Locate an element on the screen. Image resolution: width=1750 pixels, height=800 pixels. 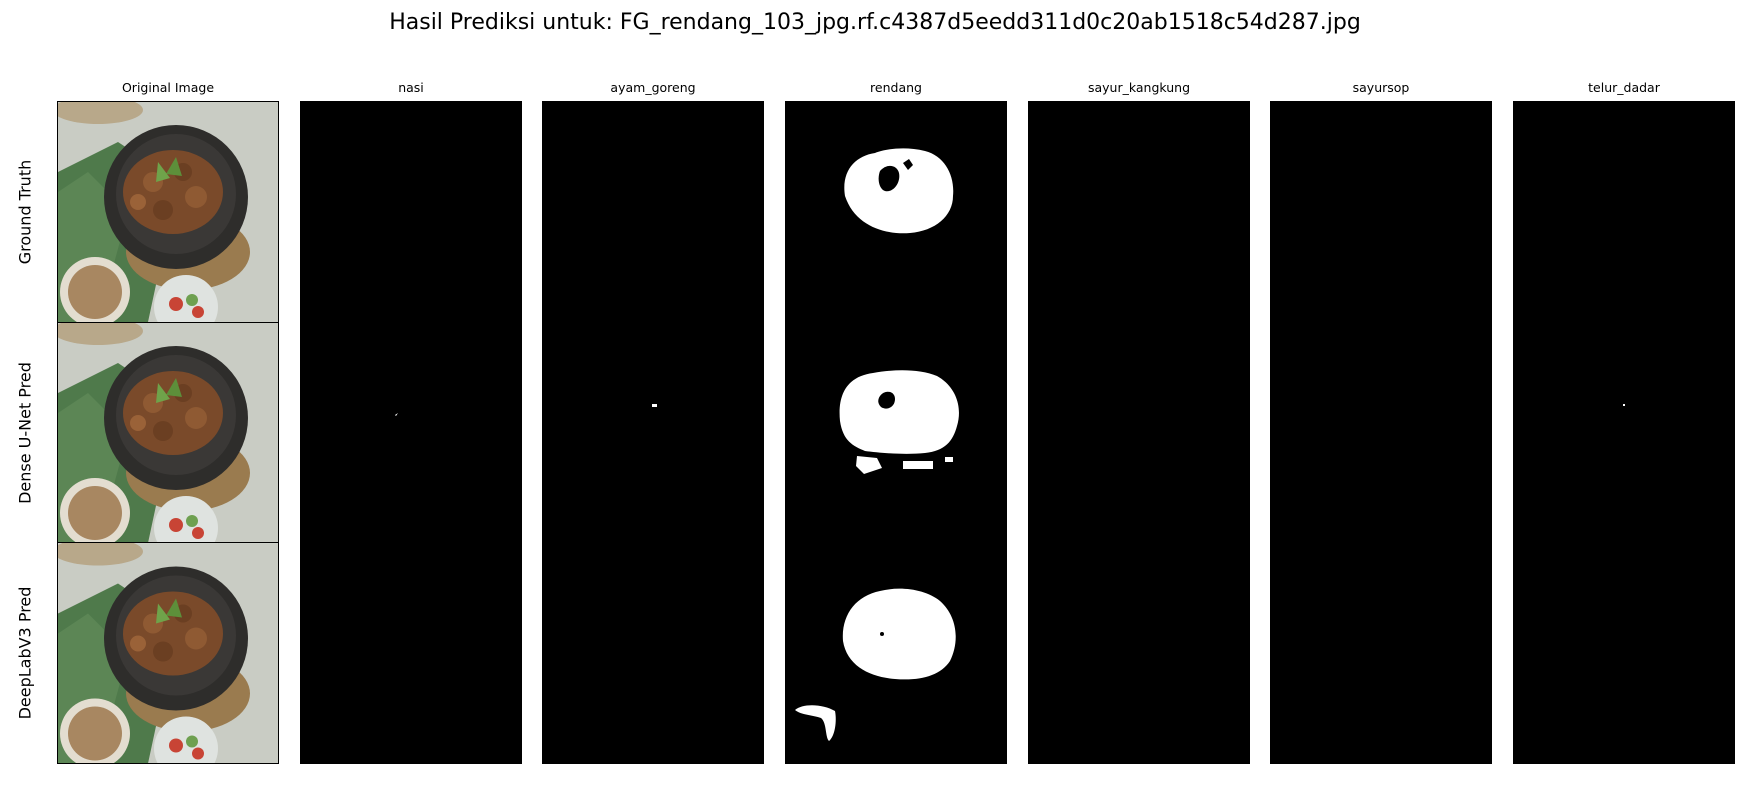
mask-column-ayam-goreng is located at coordinates (653, 432).